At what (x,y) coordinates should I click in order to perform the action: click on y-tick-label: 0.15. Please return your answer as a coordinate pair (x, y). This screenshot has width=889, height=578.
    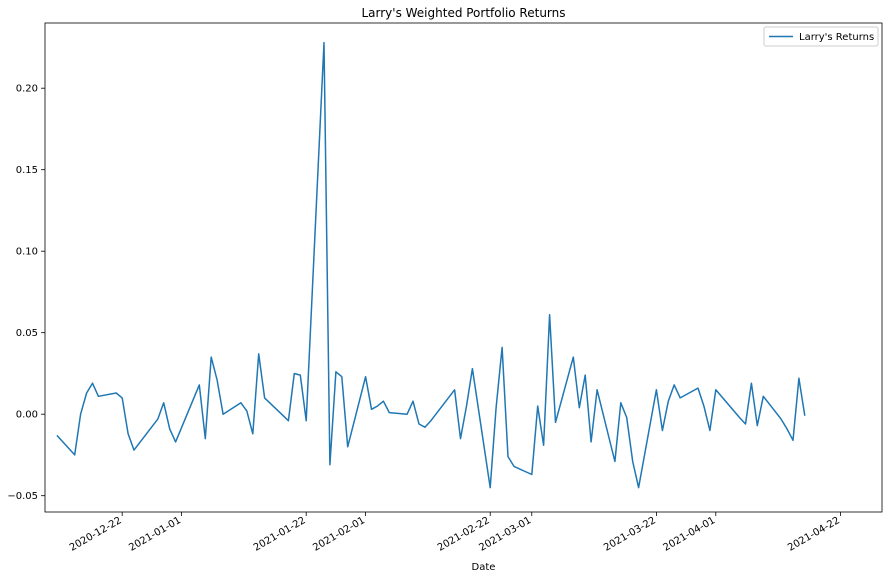
    Looking at the image, I should click on (27, 170).